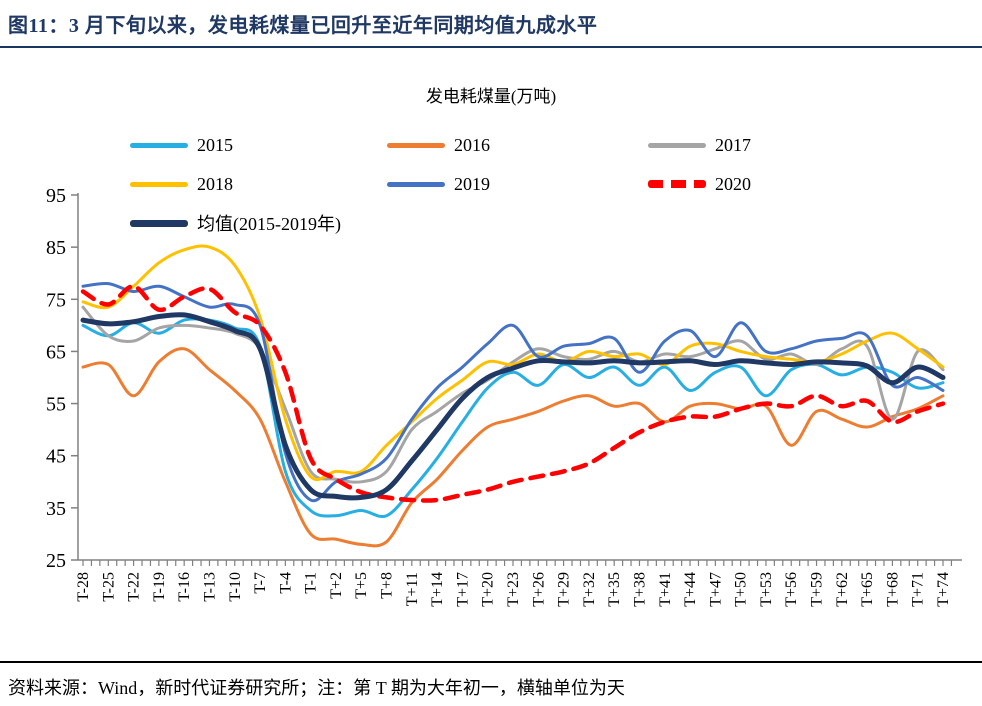  What do you see at coordinates (260, 583) in the screenshot?
I see `x-tick-label: T-7` at bounding box center [260, 583].